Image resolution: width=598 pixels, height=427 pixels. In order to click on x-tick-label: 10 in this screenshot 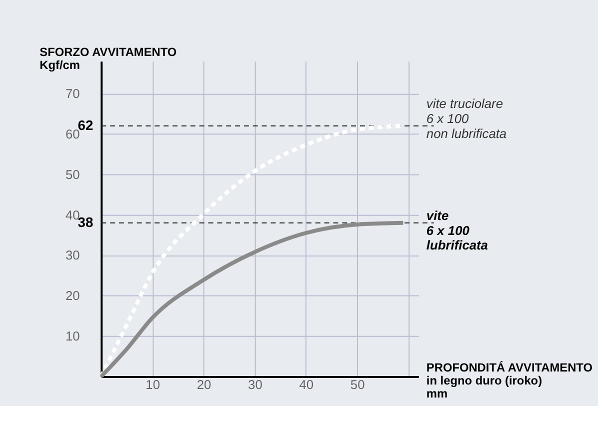, I will do `click(153, 384)`.